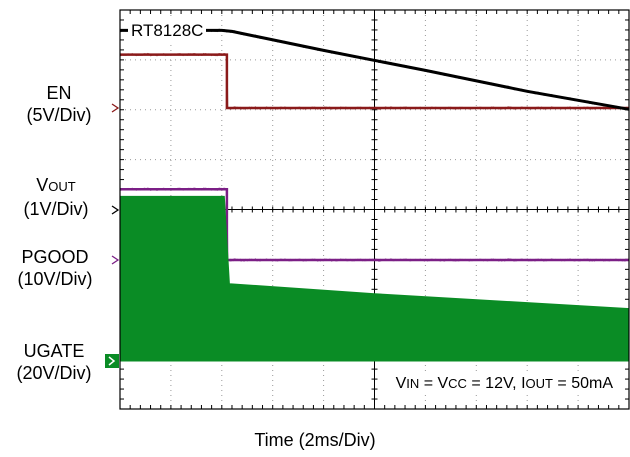 The image size is (630, 457). I want to click on ugate-name: UGATE, so click(54, 351).